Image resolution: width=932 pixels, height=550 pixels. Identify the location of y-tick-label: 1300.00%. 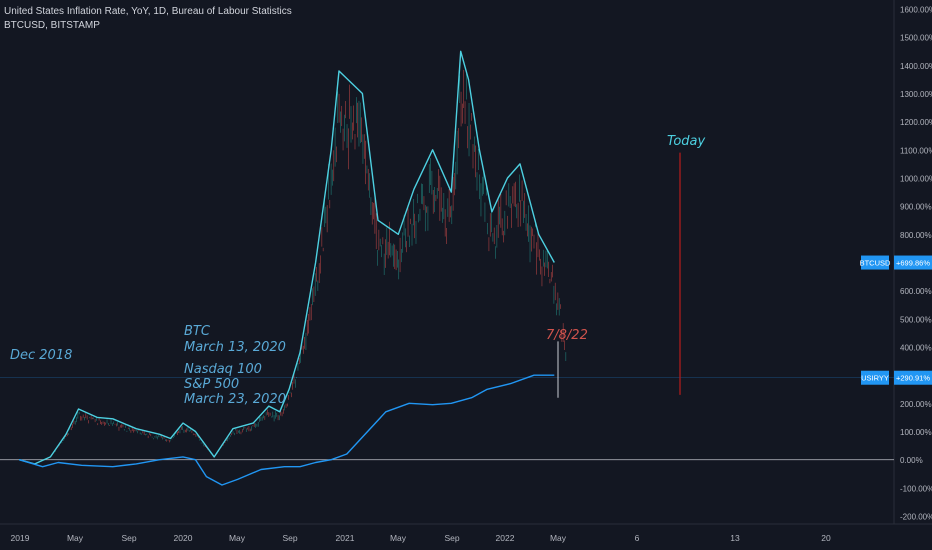
(916, 94).